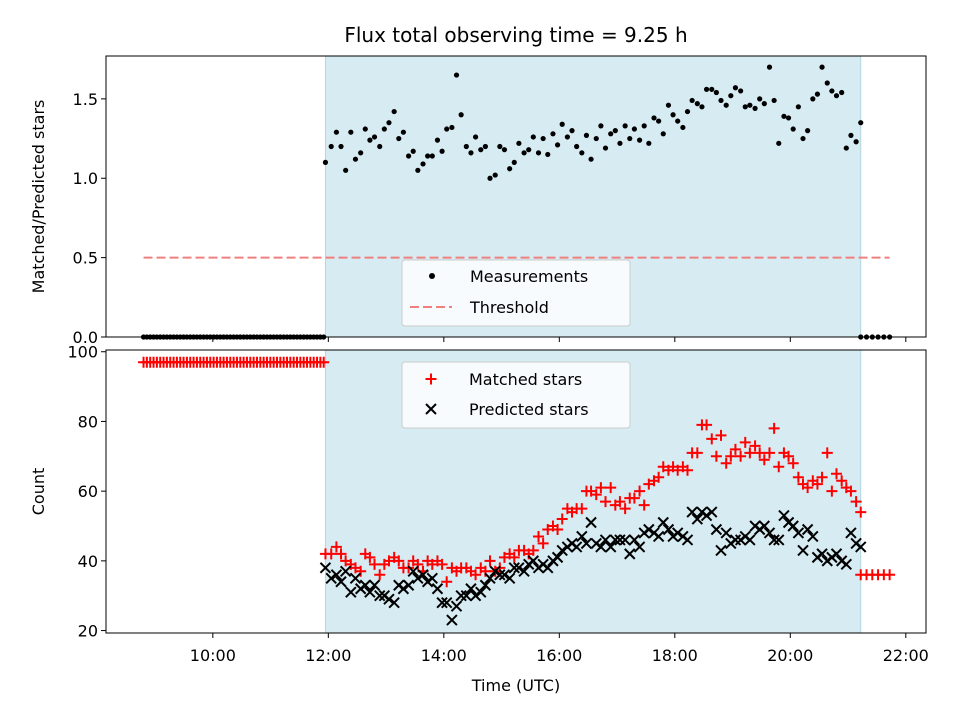 The image size is (960, 720). I want to click on predicted-stars-series, so click(593, 566).